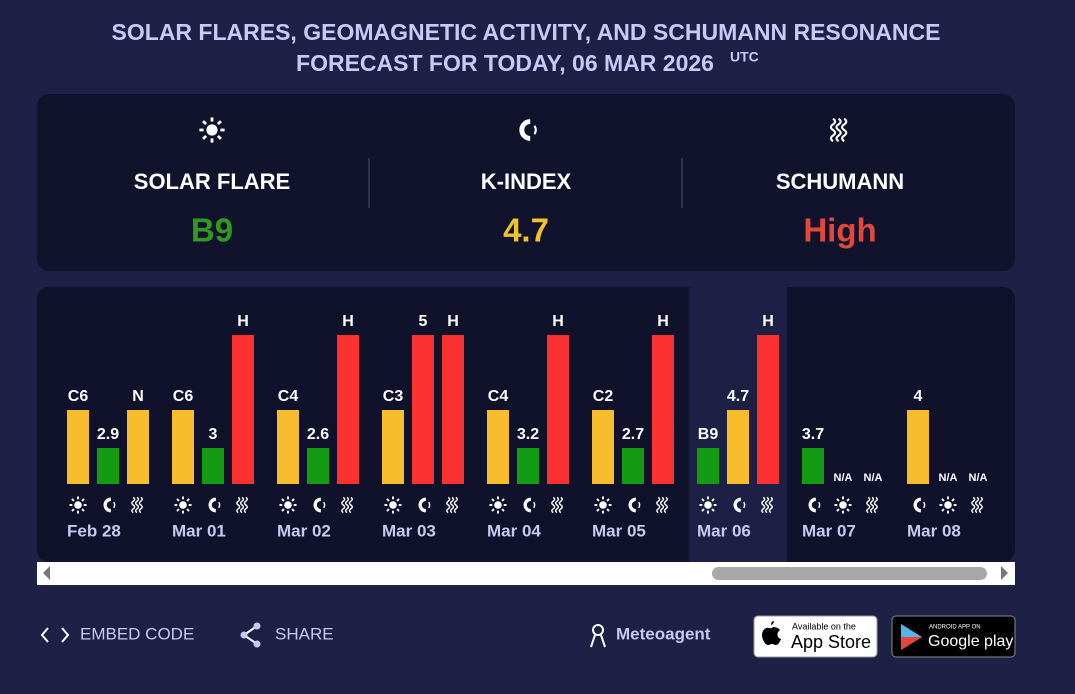 The image size is (1075, 694). Describe the element at coordinates (819, 505) in the screenshot. I see `magnet-field` at that location.